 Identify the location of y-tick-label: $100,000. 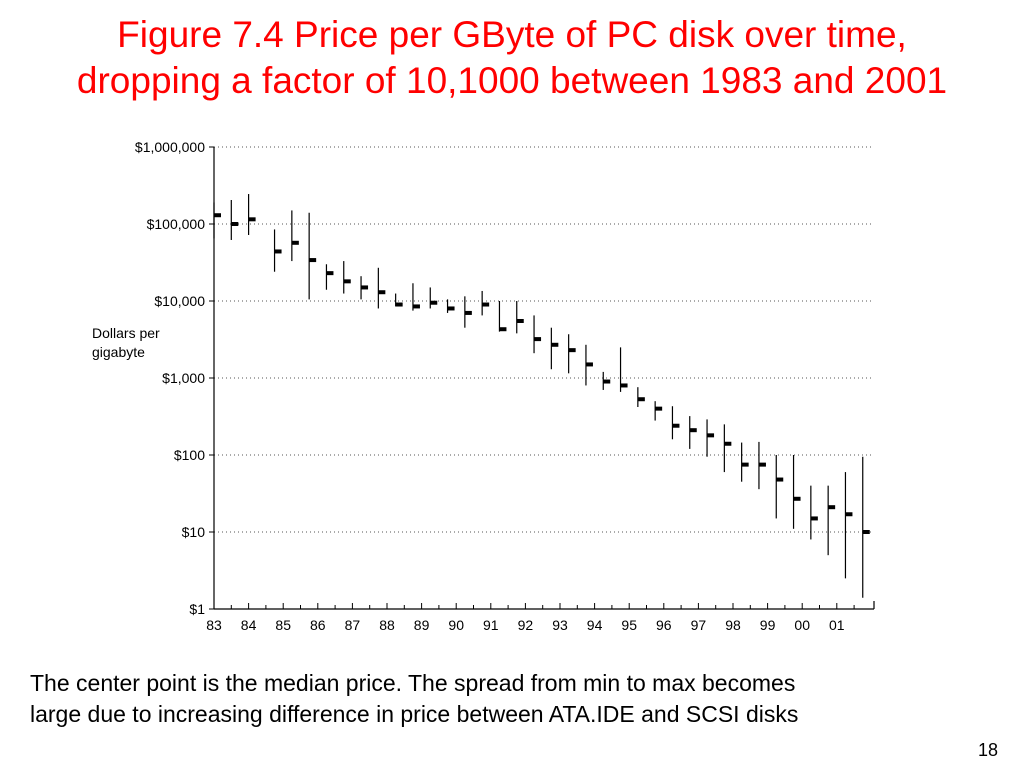
(176, 224).